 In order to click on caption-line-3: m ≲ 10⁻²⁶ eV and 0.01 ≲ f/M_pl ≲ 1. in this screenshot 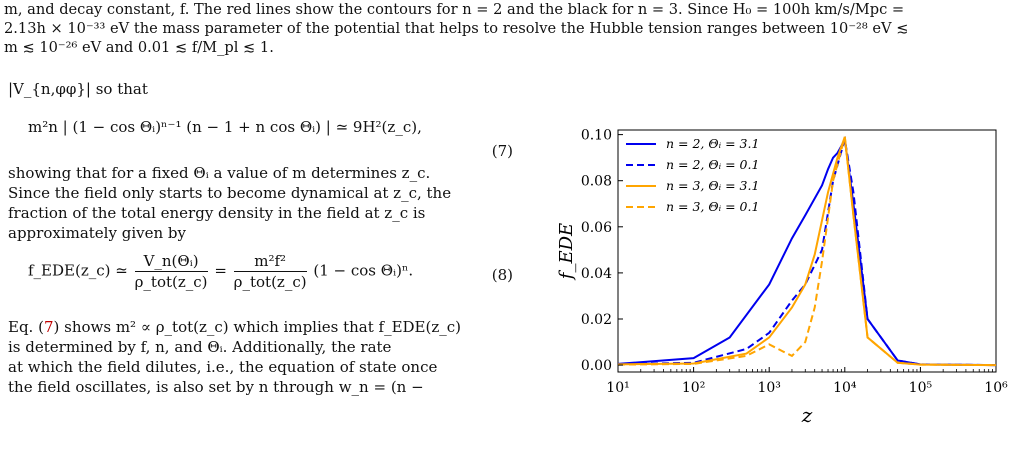, I will do `click(139, 47)`.